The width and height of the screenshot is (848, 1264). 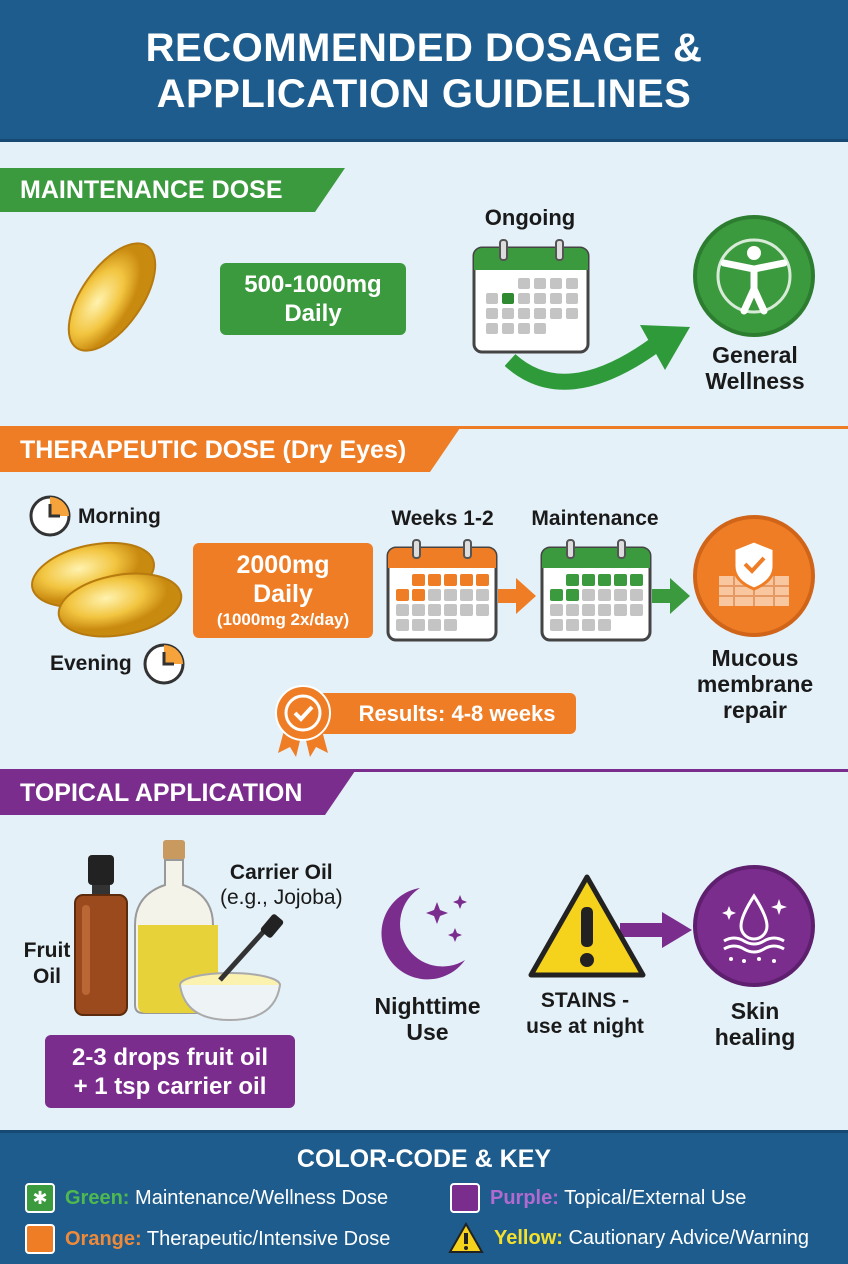 What do you see at coordinates (755, 368) in the screenshot?
I see `general-wellness-label: General Wellness` at bounding box center [755, 368].